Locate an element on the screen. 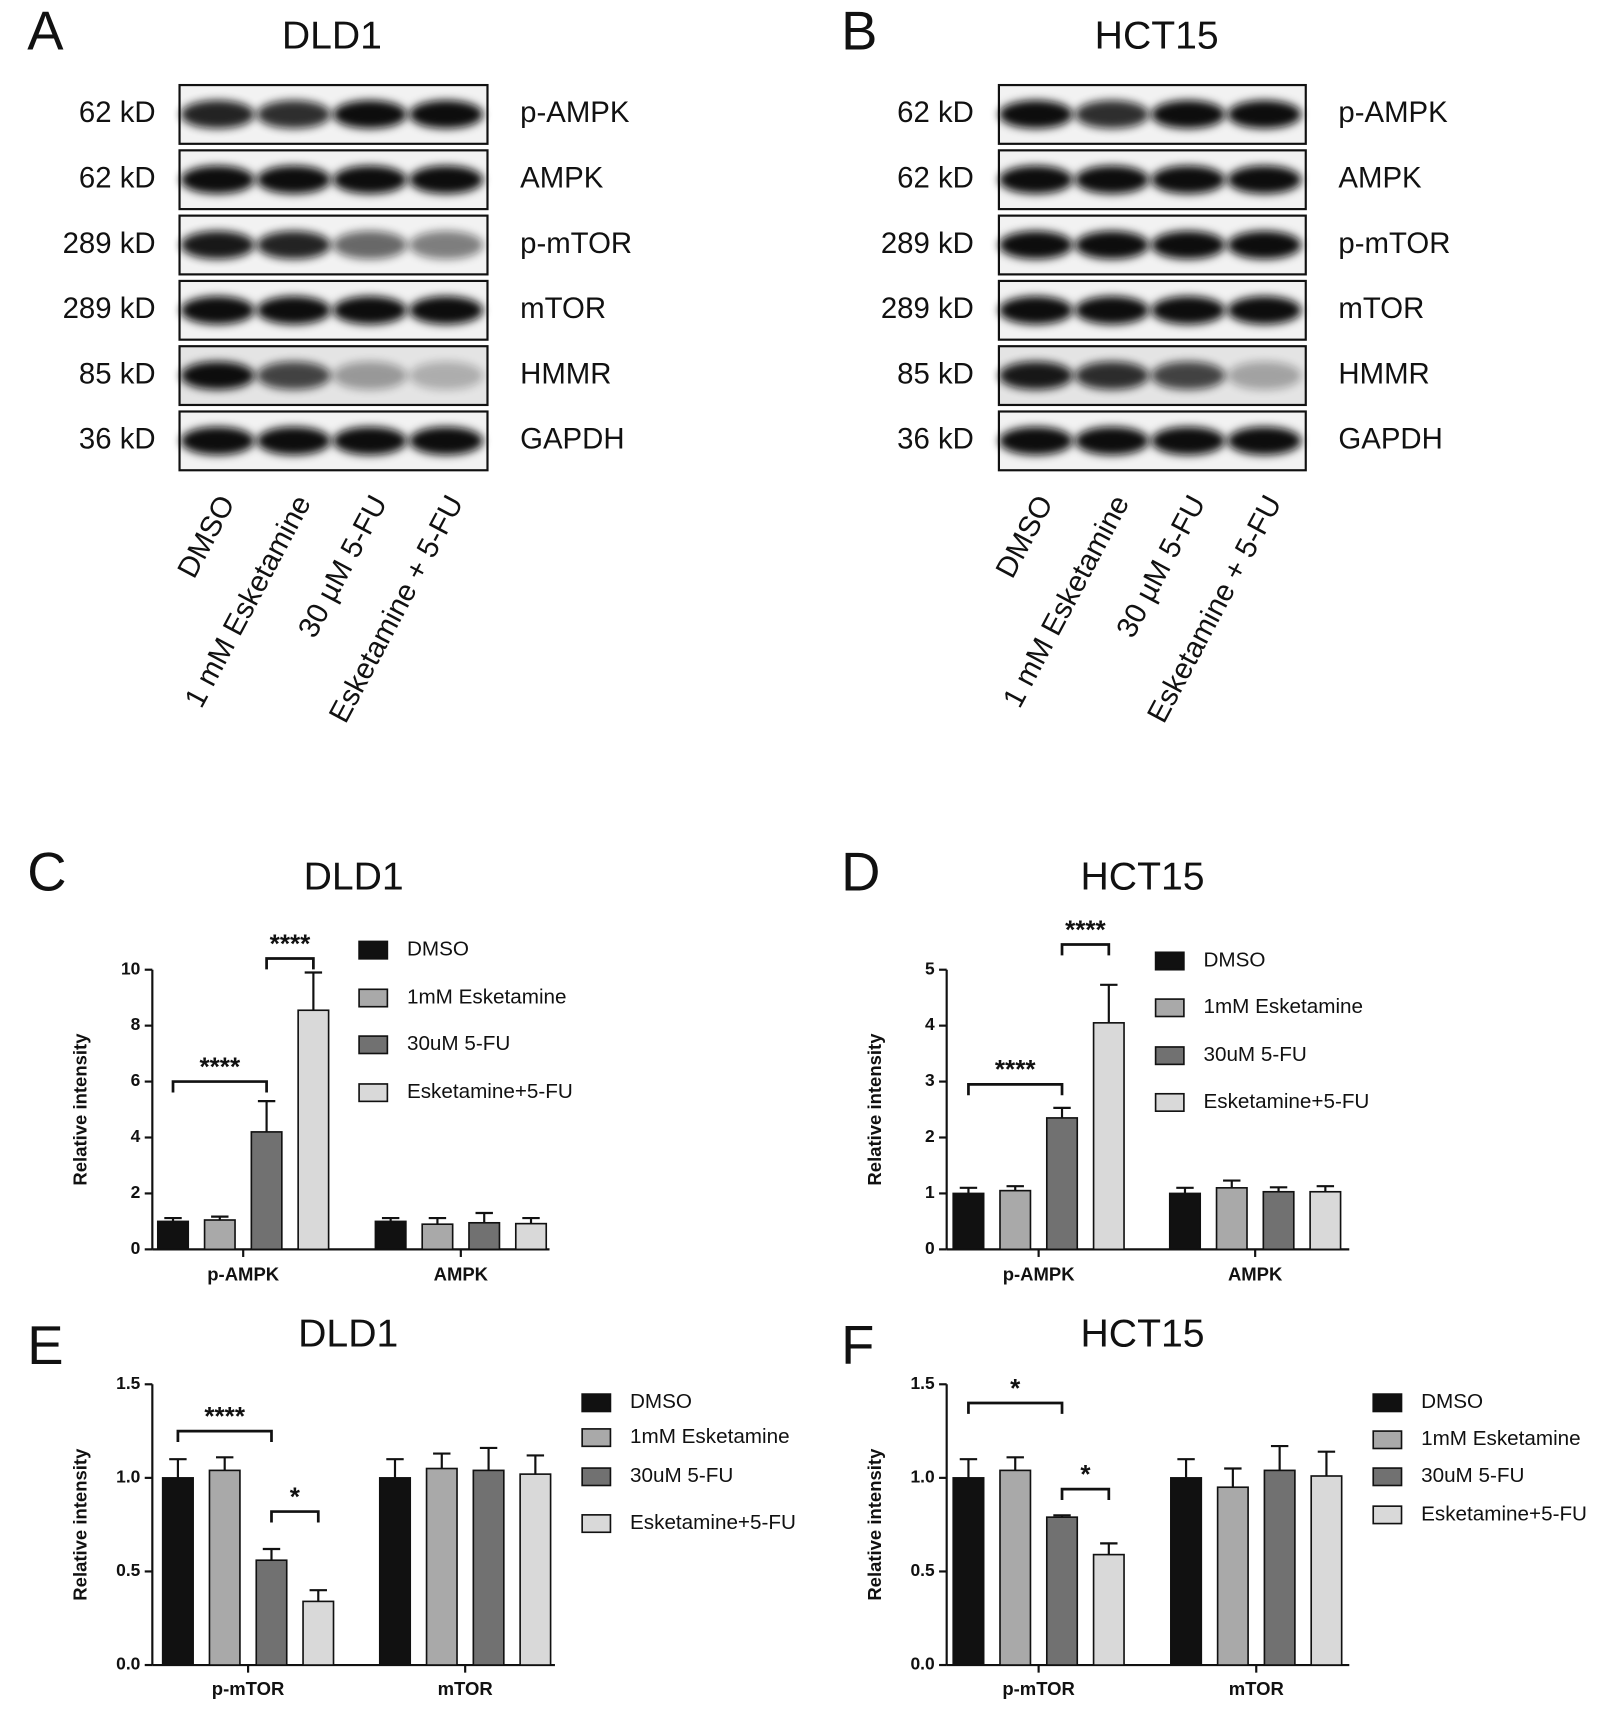 The image size is (1605, 1712). y-tick-label: 5 is located at coordinates (930, 968).